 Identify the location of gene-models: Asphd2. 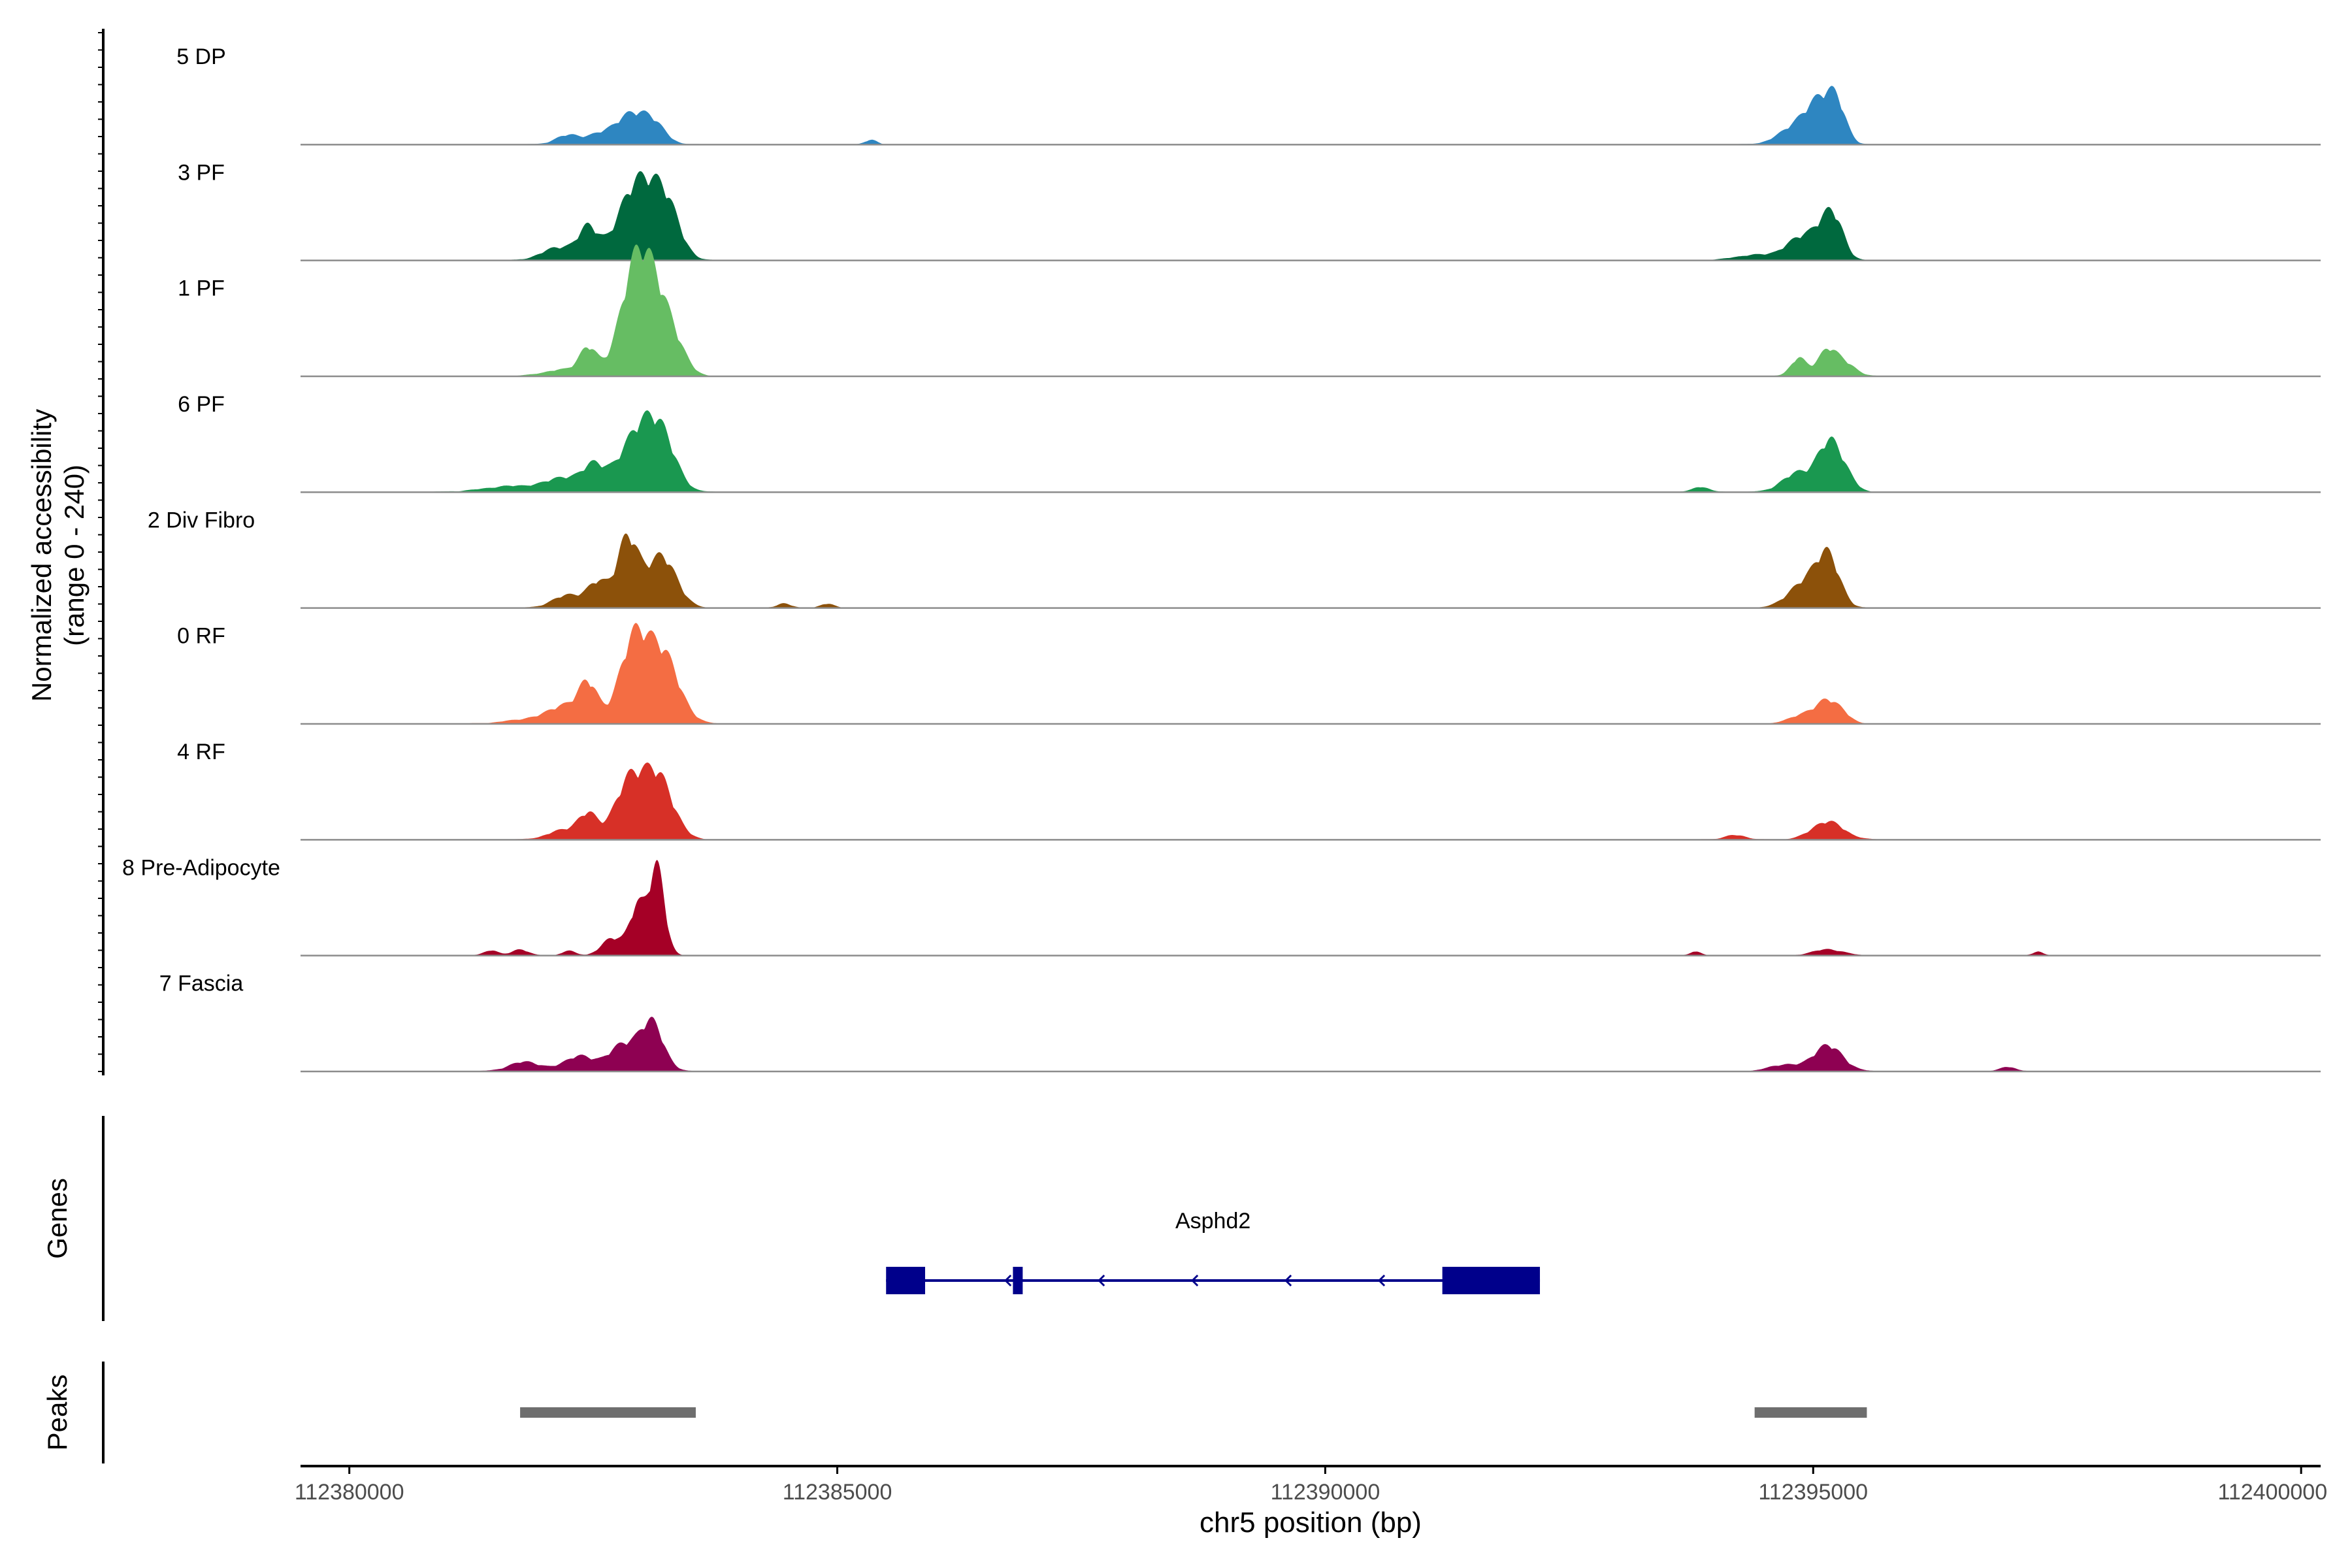
(1213, 1251).